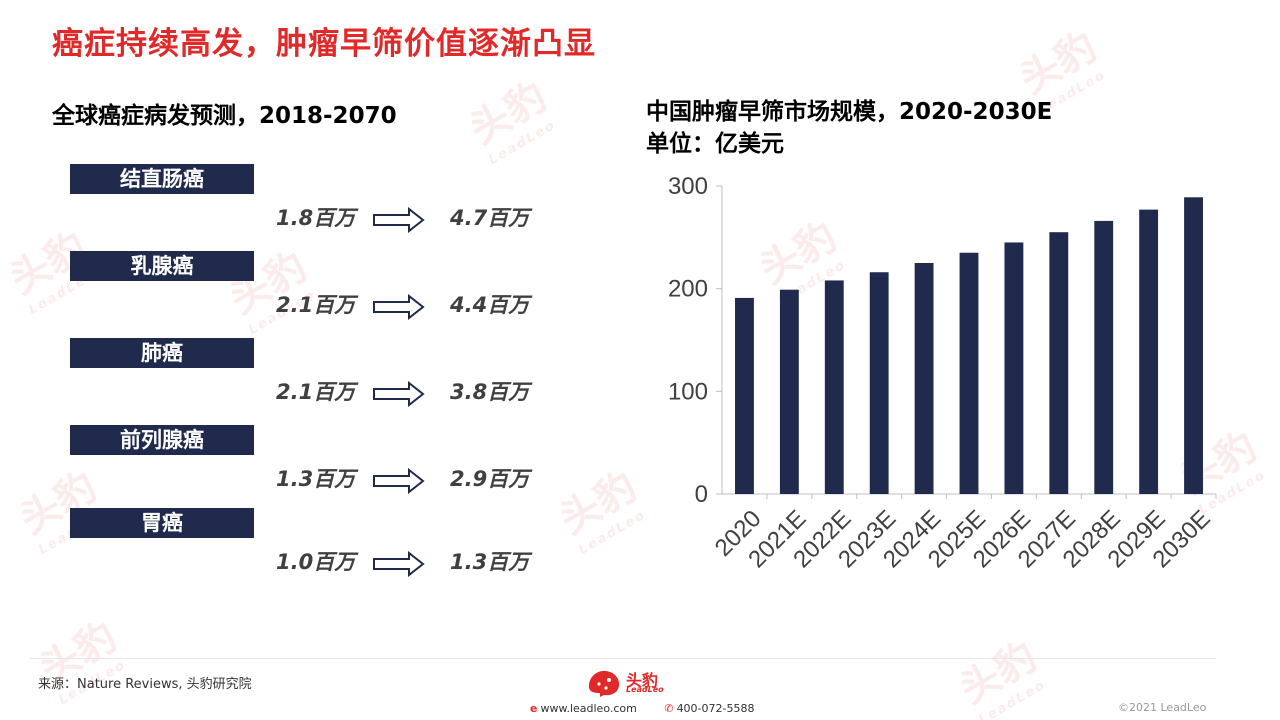 The width and height of the screenshot is (1280, 720). What do you see at coordinates (924, 378) in the screenshot?
I see `bar-2024E` at bounding box center [924, 378].